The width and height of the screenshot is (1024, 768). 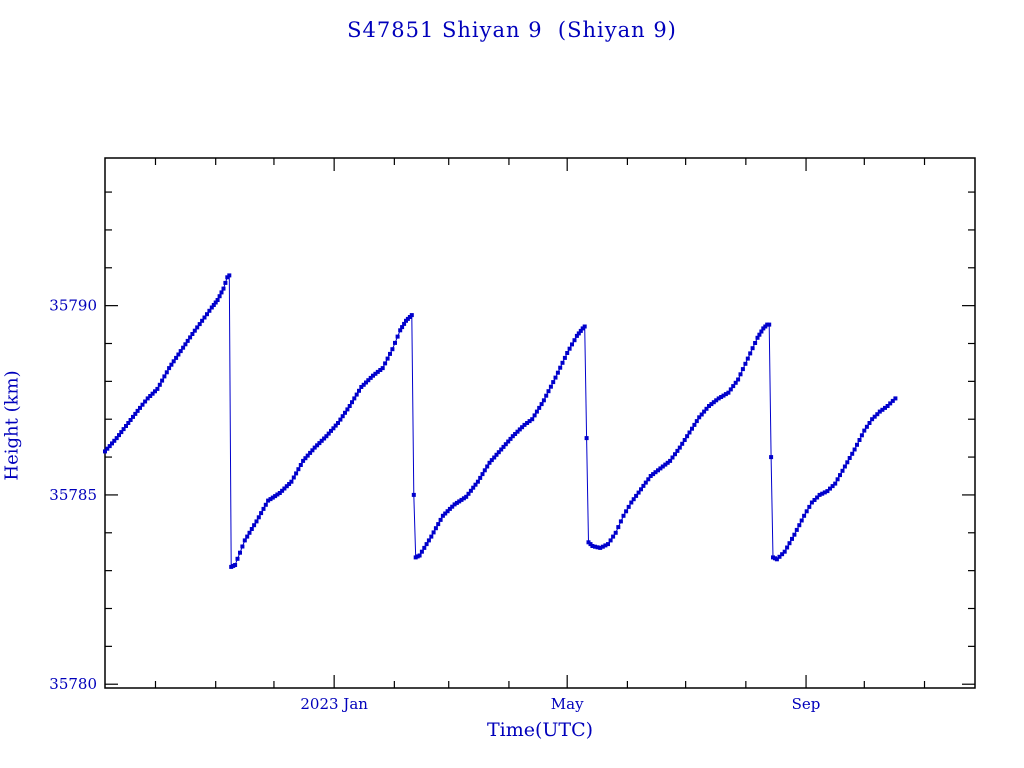 I want to click on x-tick-label: Sep, so click(x=806, y=704).